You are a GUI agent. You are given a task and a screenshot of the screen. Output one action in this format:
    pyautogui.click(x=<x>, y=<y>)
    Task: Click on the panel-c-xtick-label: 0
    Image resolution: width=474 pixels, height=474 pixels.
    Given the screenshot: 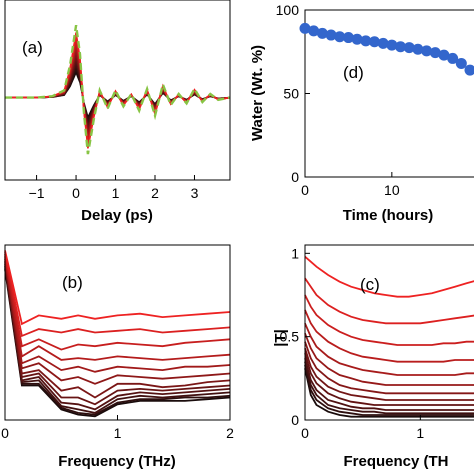 What is the action you would take?
    pyautogui.click(x=305, y=433)
    